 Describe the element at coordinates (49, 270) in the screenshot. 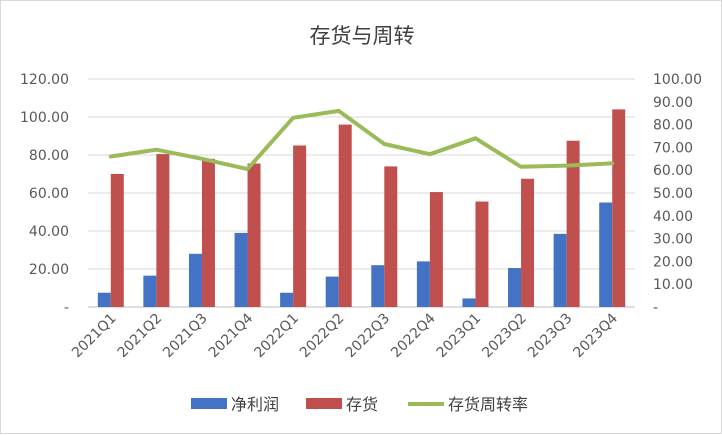

I see `left-tick-label: 20.00` at that location.